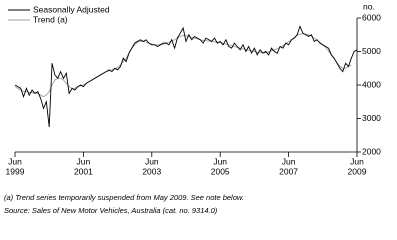 The width and height of the screenshot is (397, 240). What do you see at coordinates (371, 118) in the screenshot?
I see `y-tick-label: 3000` at bounding box center [371, 118].